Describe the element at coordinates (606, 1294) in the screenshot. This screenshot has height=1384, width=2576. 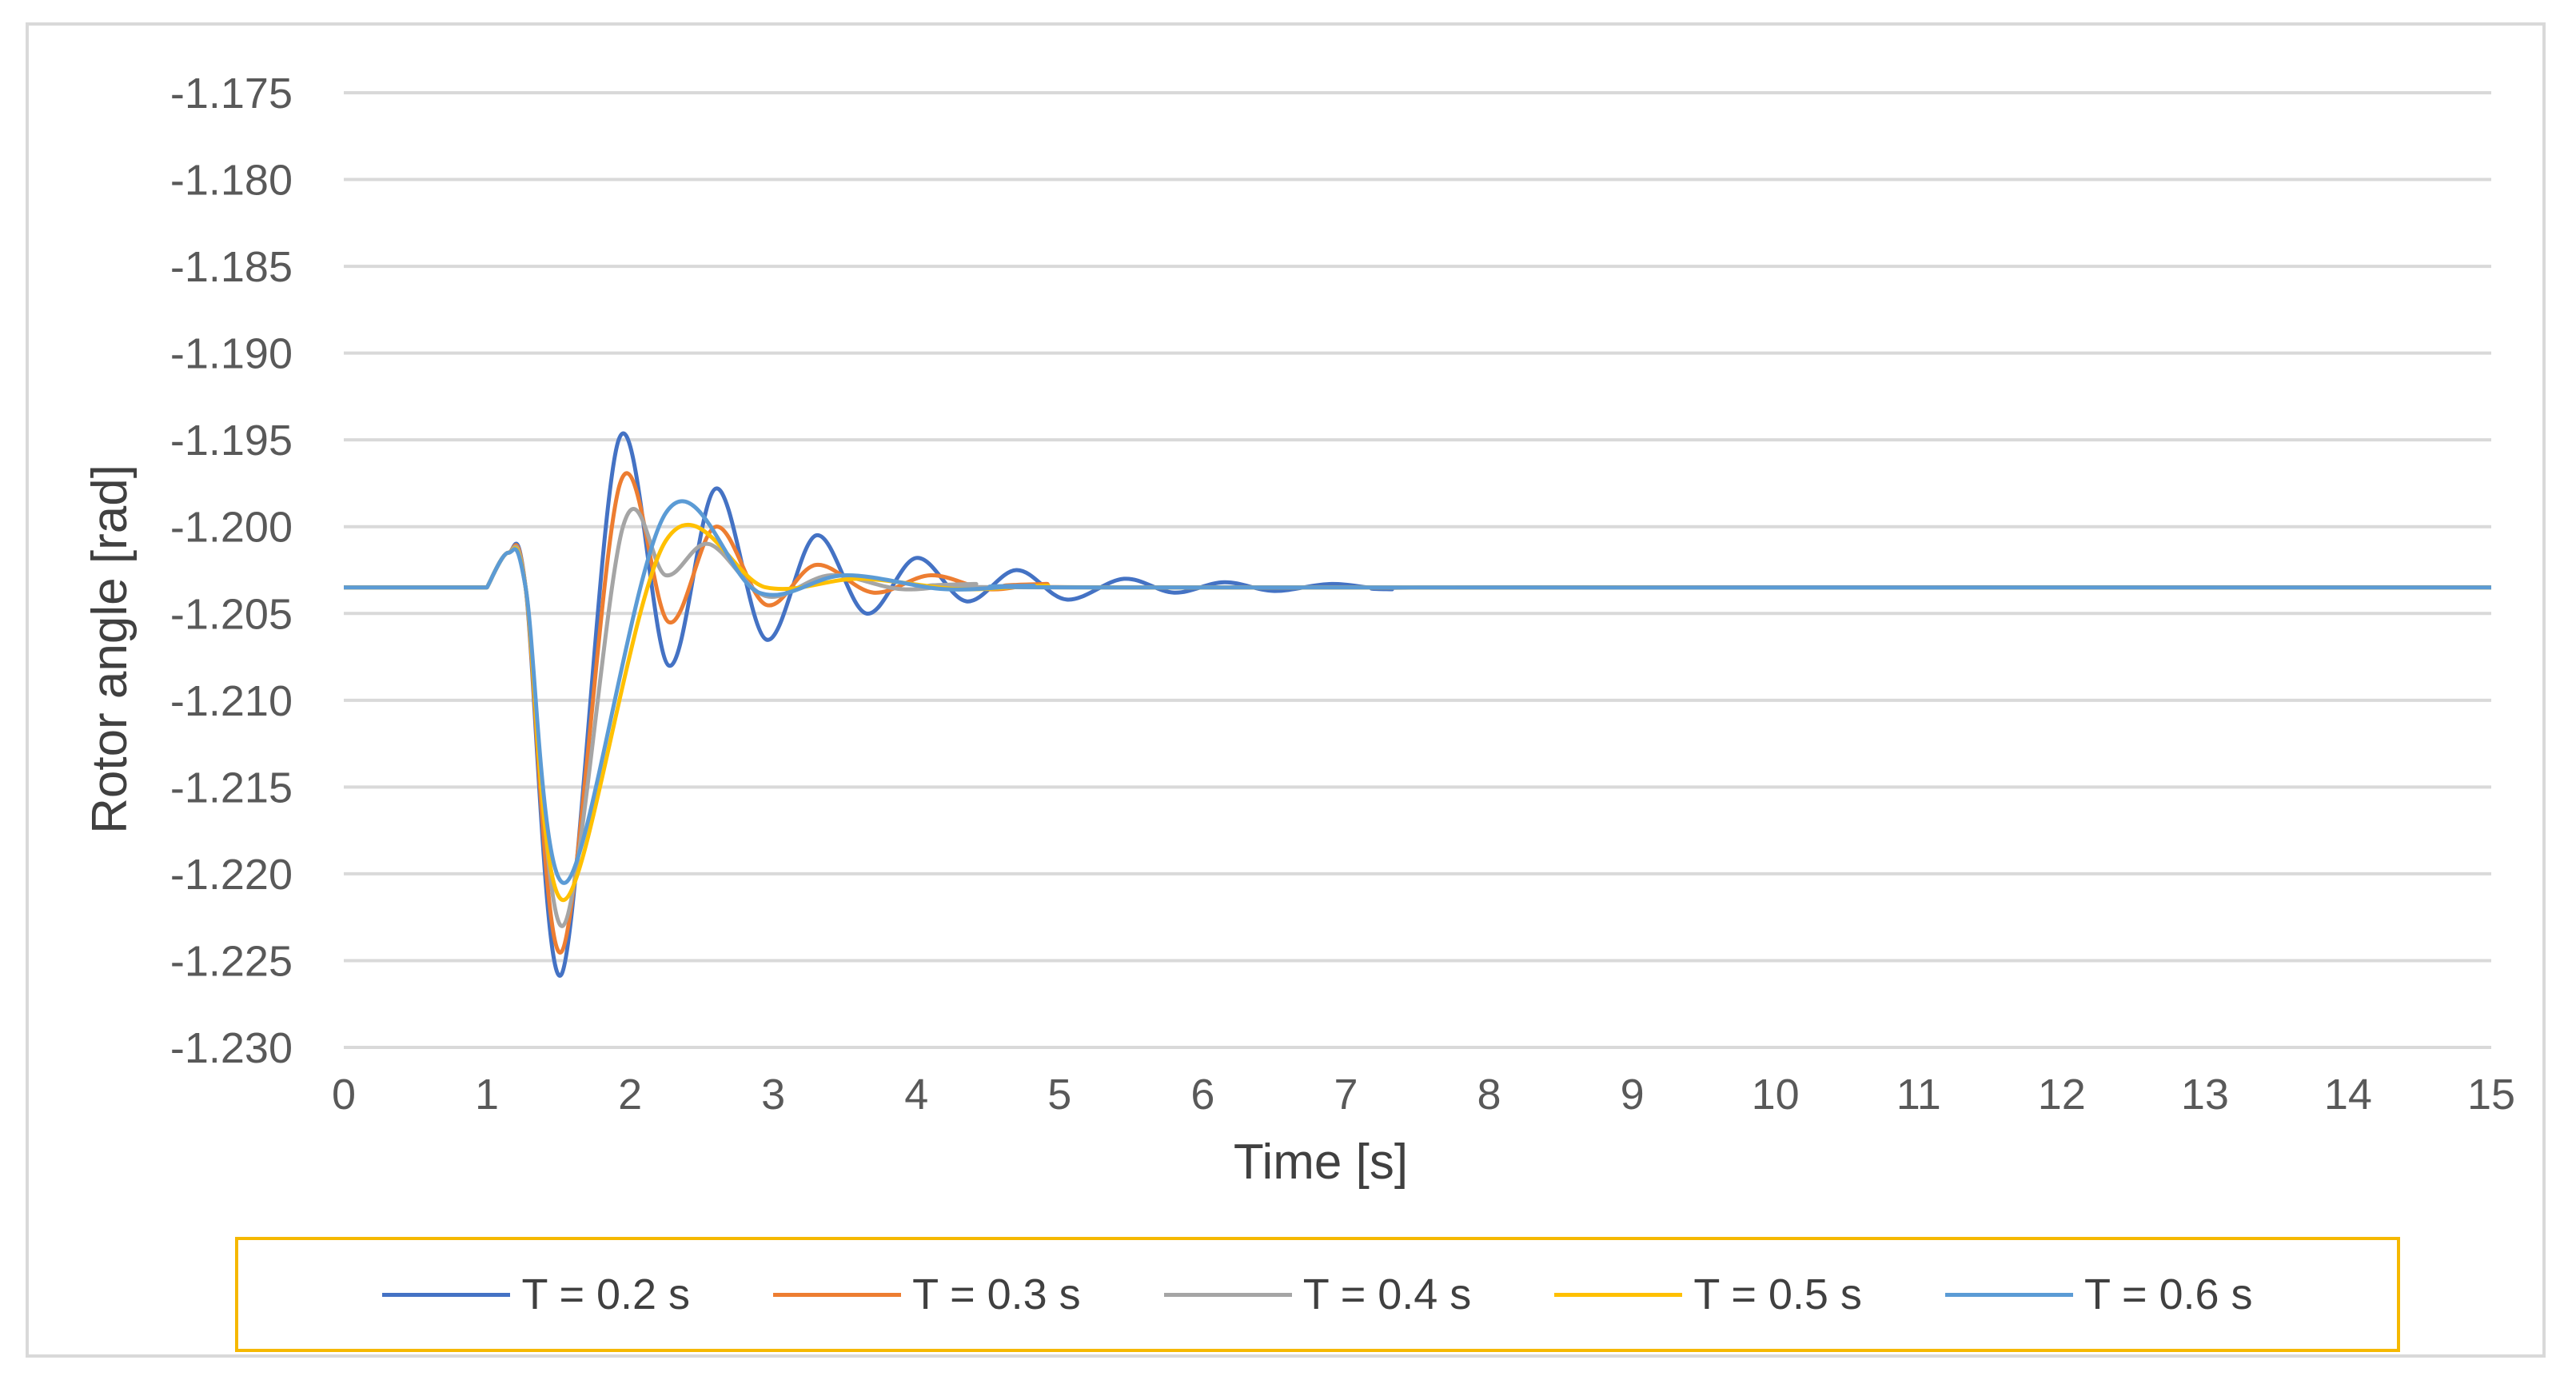
I see `legend-label: T = 0.2 s` at that location.